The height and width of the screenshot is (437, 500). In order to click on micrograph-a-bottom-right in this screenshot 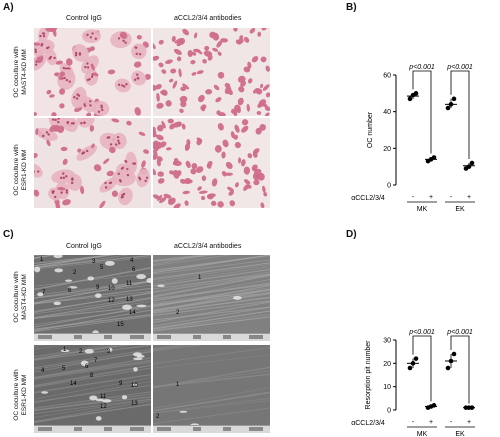, I will do `click(211, 163)`.